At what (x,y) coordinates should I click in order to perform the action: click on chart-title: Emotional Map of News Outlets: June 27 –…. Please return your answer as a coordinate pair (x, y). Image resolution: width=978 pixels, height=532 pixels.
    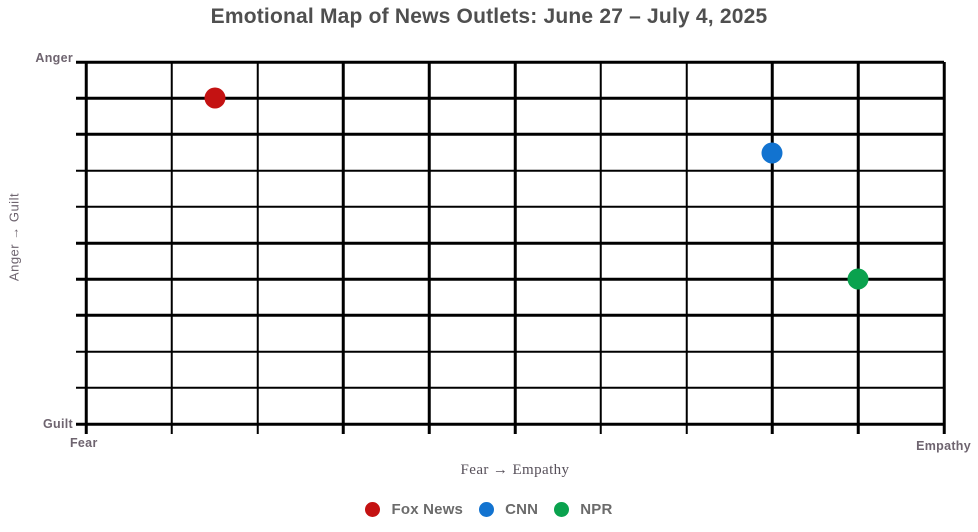
    Looking at the image, I should click on (489, 16).